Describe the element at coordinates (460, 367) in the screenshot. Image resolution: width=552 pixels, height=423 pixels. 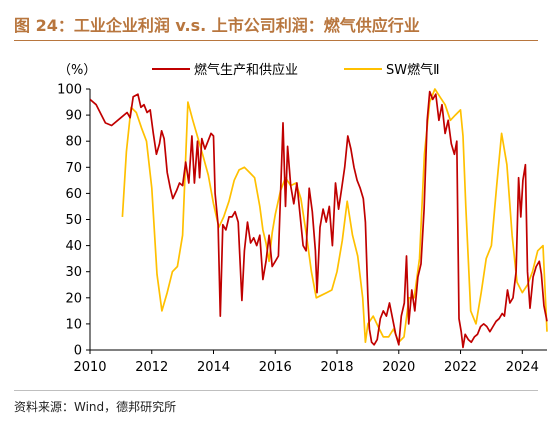
I see `x-tick-label: 2022` at that location.